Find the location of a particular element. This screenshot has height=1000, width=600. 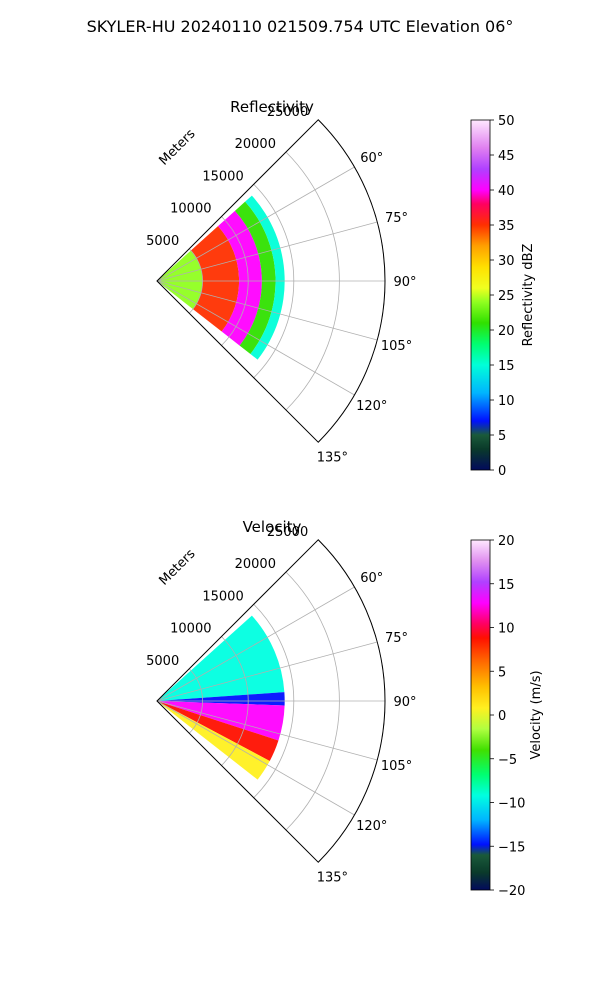

colorbar-label: Reflectivity dBZ is located at coordinates (528, 295).